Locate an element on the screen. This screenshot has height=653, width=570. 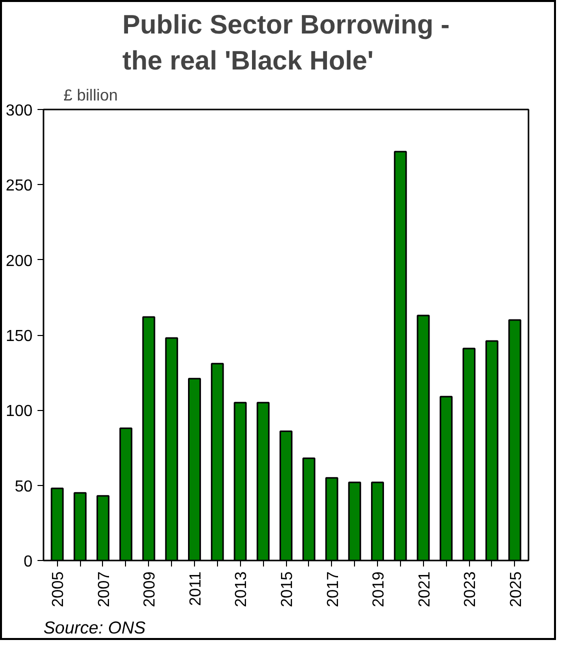
x-tick-label: 2005 is located at coordinates (59, 589).